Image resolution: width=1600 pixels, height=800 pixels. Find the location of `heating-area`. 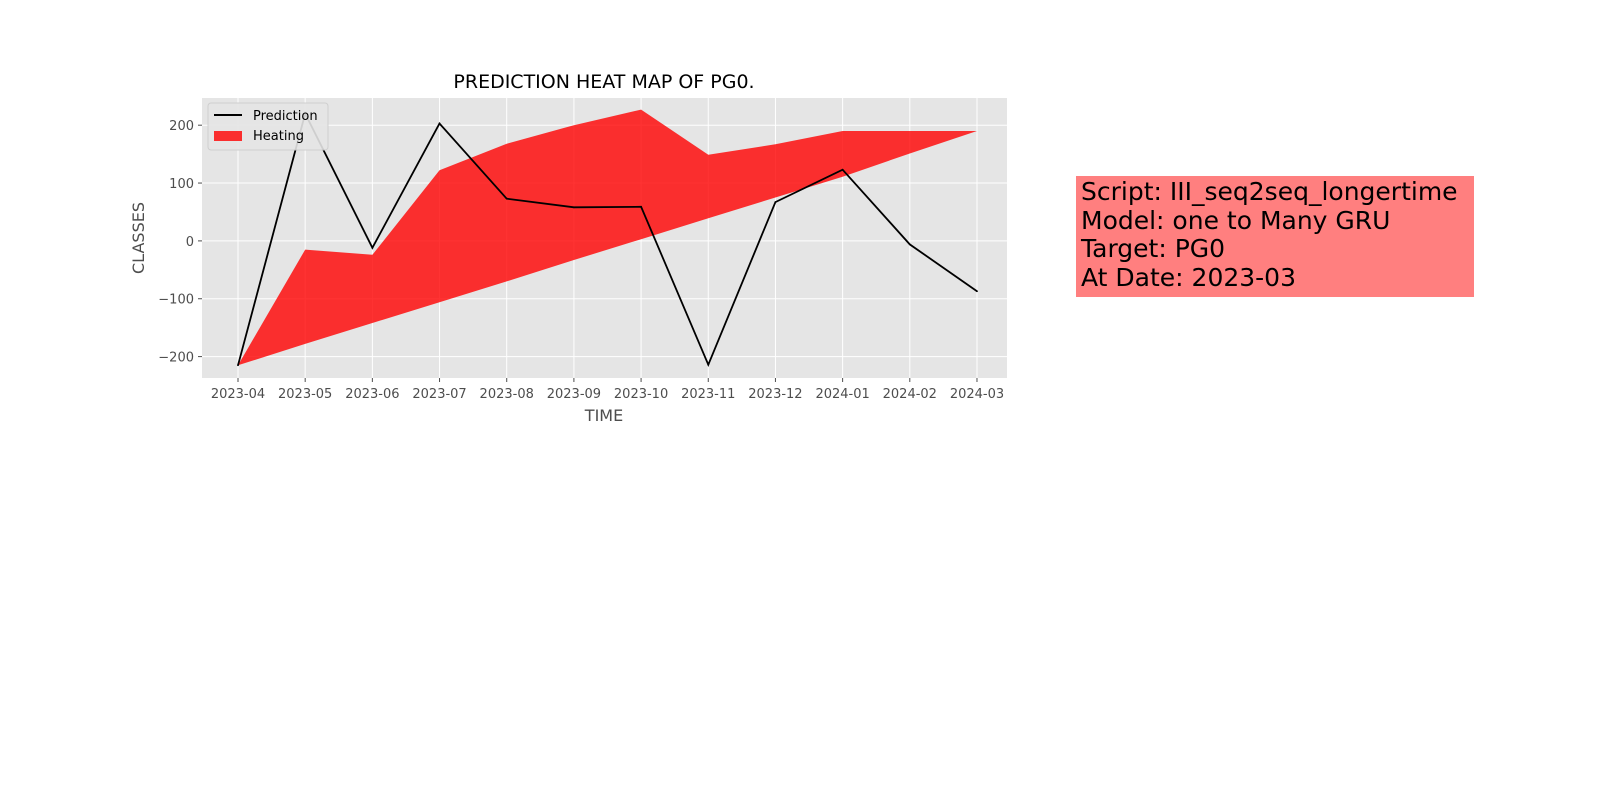

heating-area is located at coordinates (607, 237).